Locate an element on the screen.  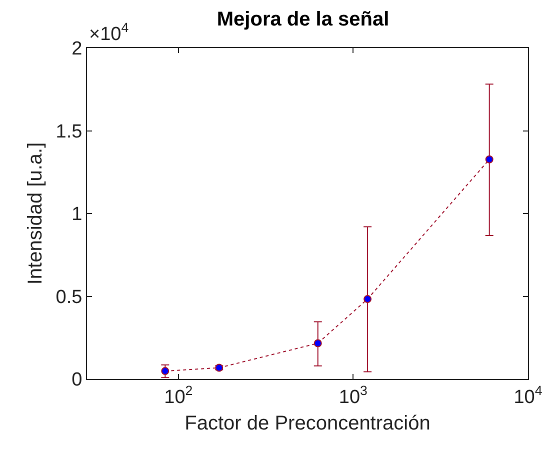
y-tick-label: 0 is located at coordinates (77, 380).